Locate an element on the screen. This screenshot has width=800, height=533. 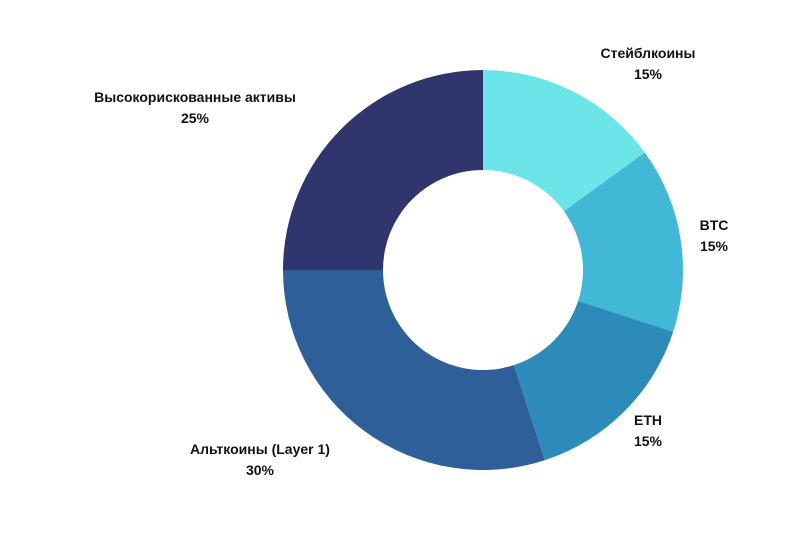
slice-category-label: Альткоины (Layer 1) is located at coordinates (260, 449).